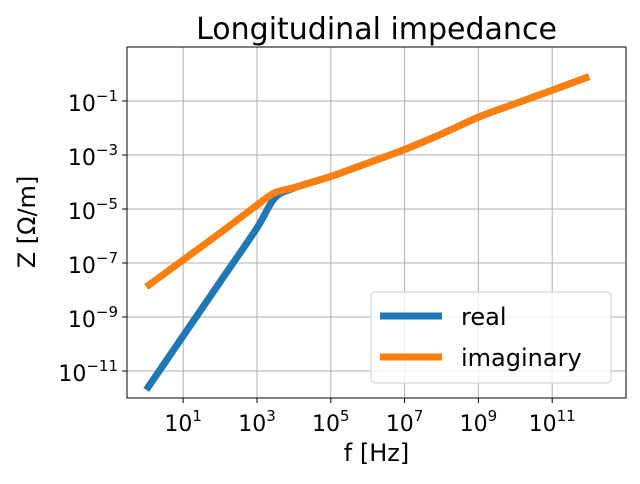 This screenshot has width=640, height=484. I want to click on x-tick-label: 10⁹, so click(479, 422).